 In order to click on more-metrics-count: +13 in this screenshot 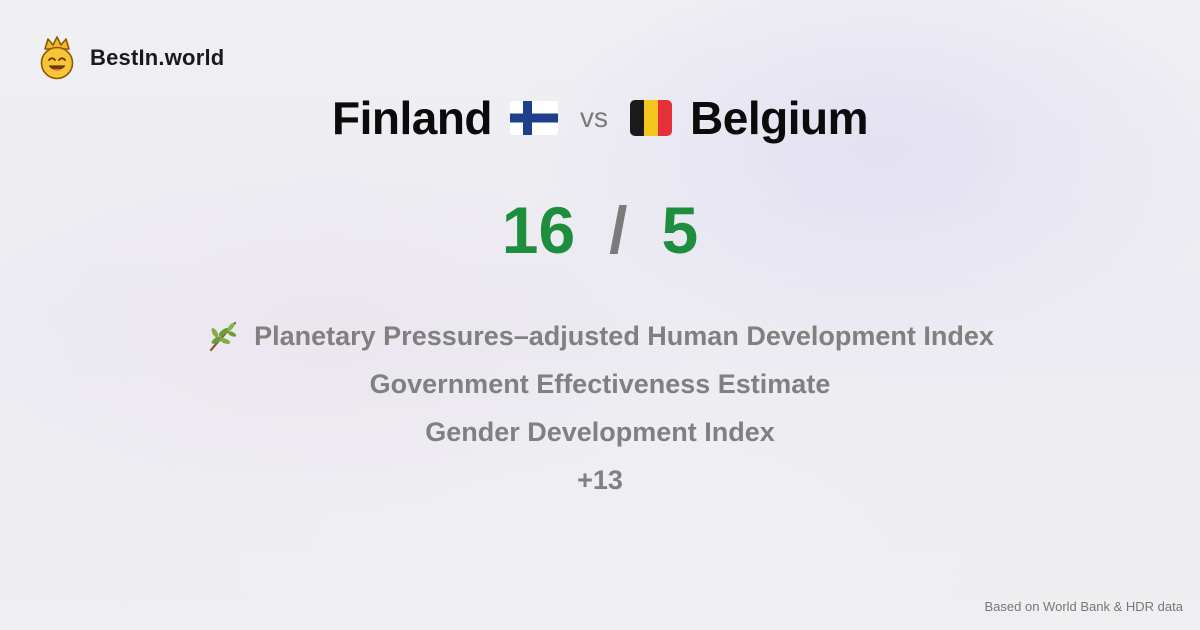, I will do `click(600, 480)`.